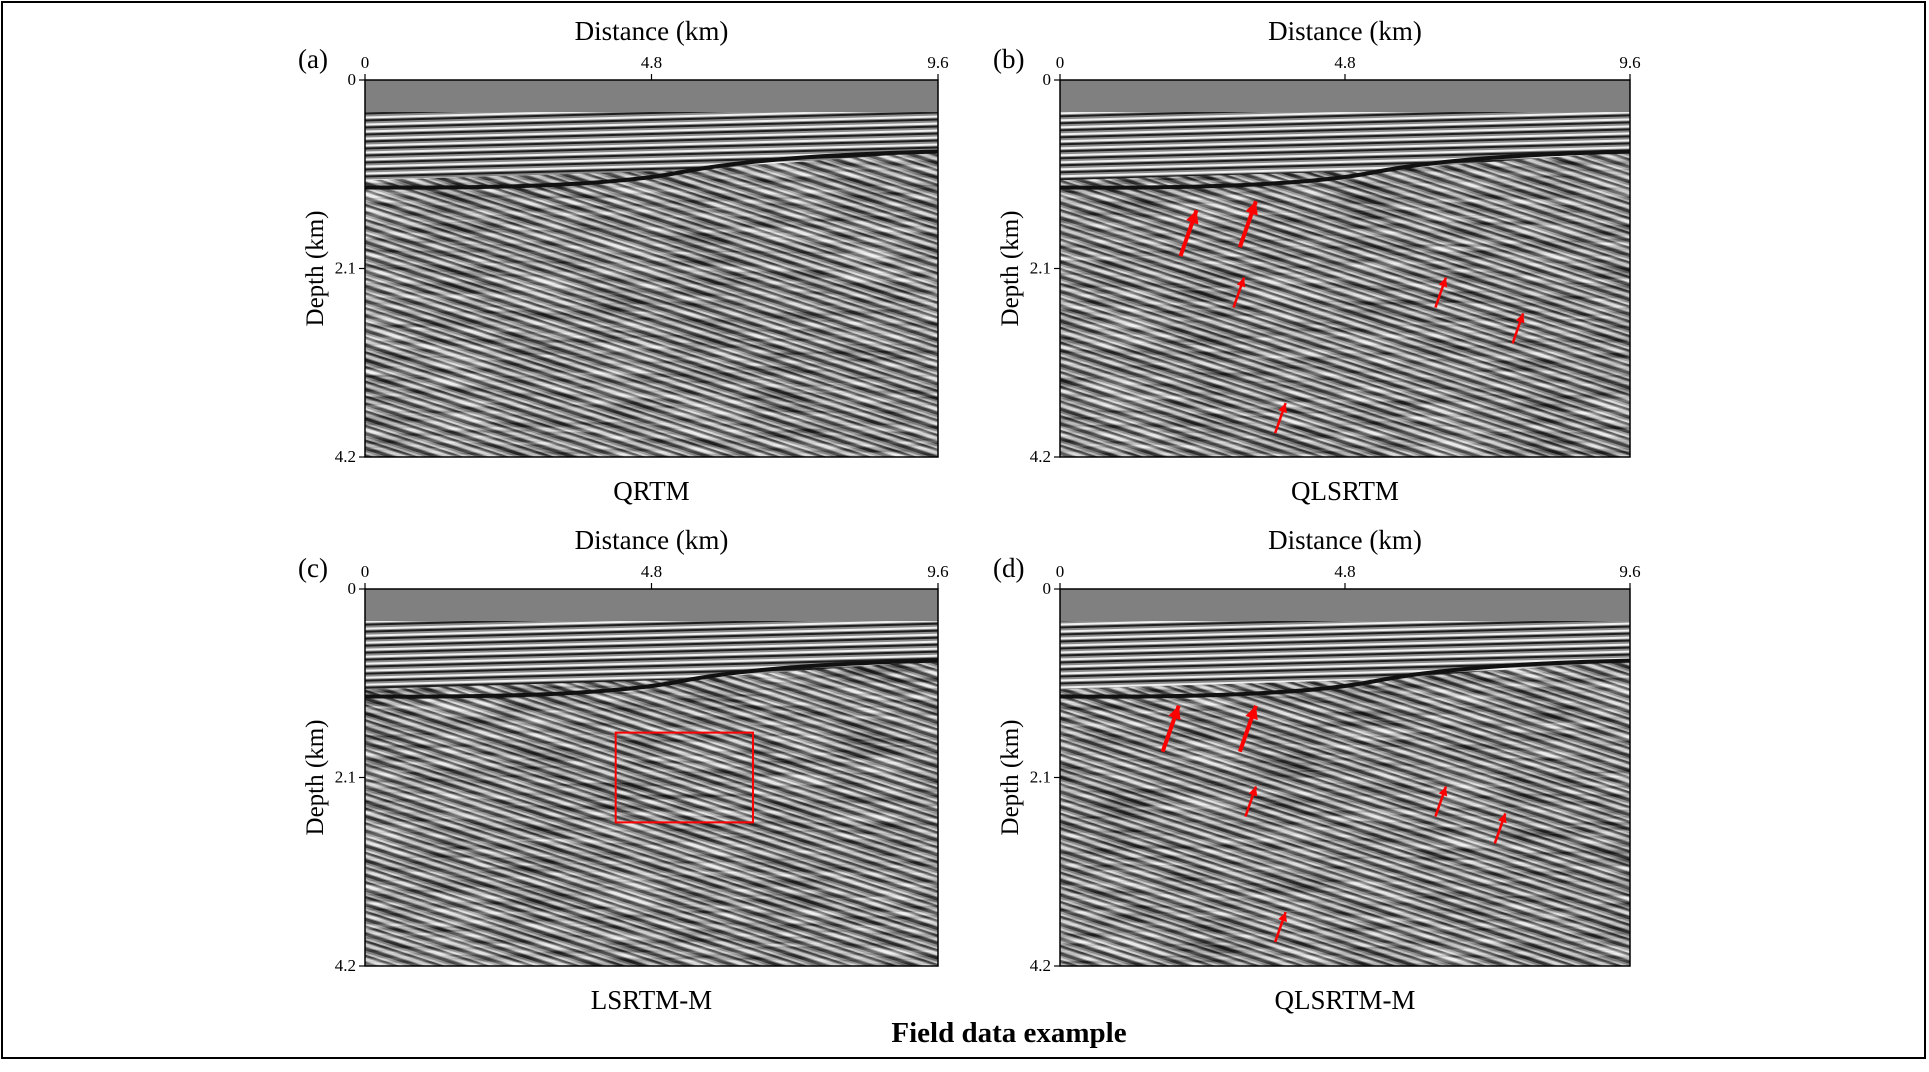 The width and height of the screenshot is (1929, 1072). Describe the element at coordinates (1008, 59) in the screenshot. I see `panel-letter: (b)` at that location.